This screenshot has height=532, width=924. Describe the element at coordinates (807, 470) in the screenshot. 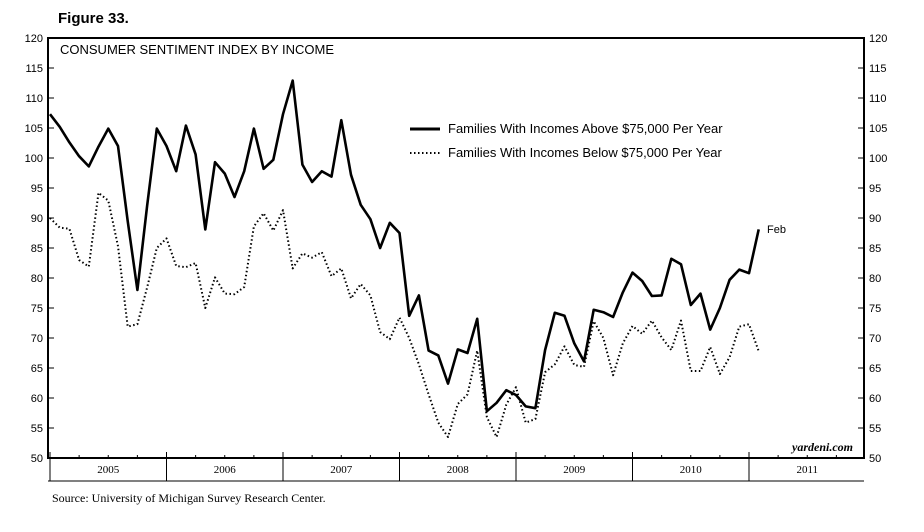

I see `x-tick-label: 2011` at that location.